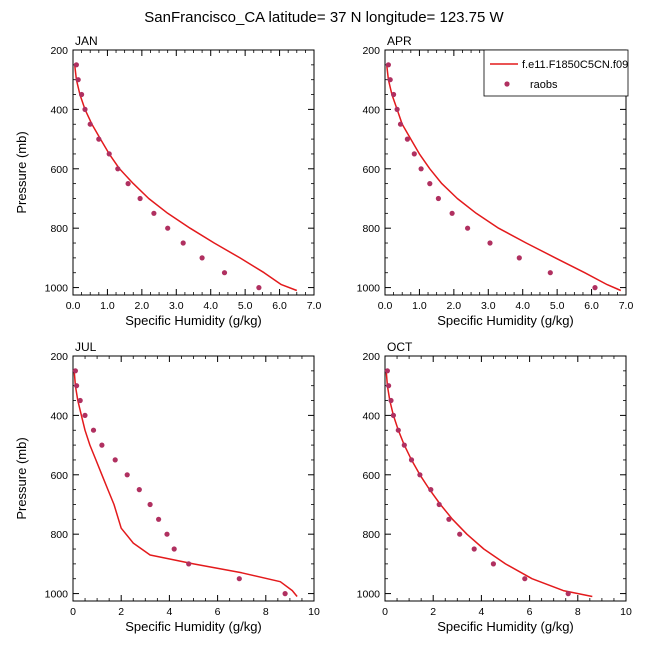  Describe the element at coordinates (505, 320) in the screenshot. I see `apr-x-axis-label: Specific Humidity (g/kg)` at that location.